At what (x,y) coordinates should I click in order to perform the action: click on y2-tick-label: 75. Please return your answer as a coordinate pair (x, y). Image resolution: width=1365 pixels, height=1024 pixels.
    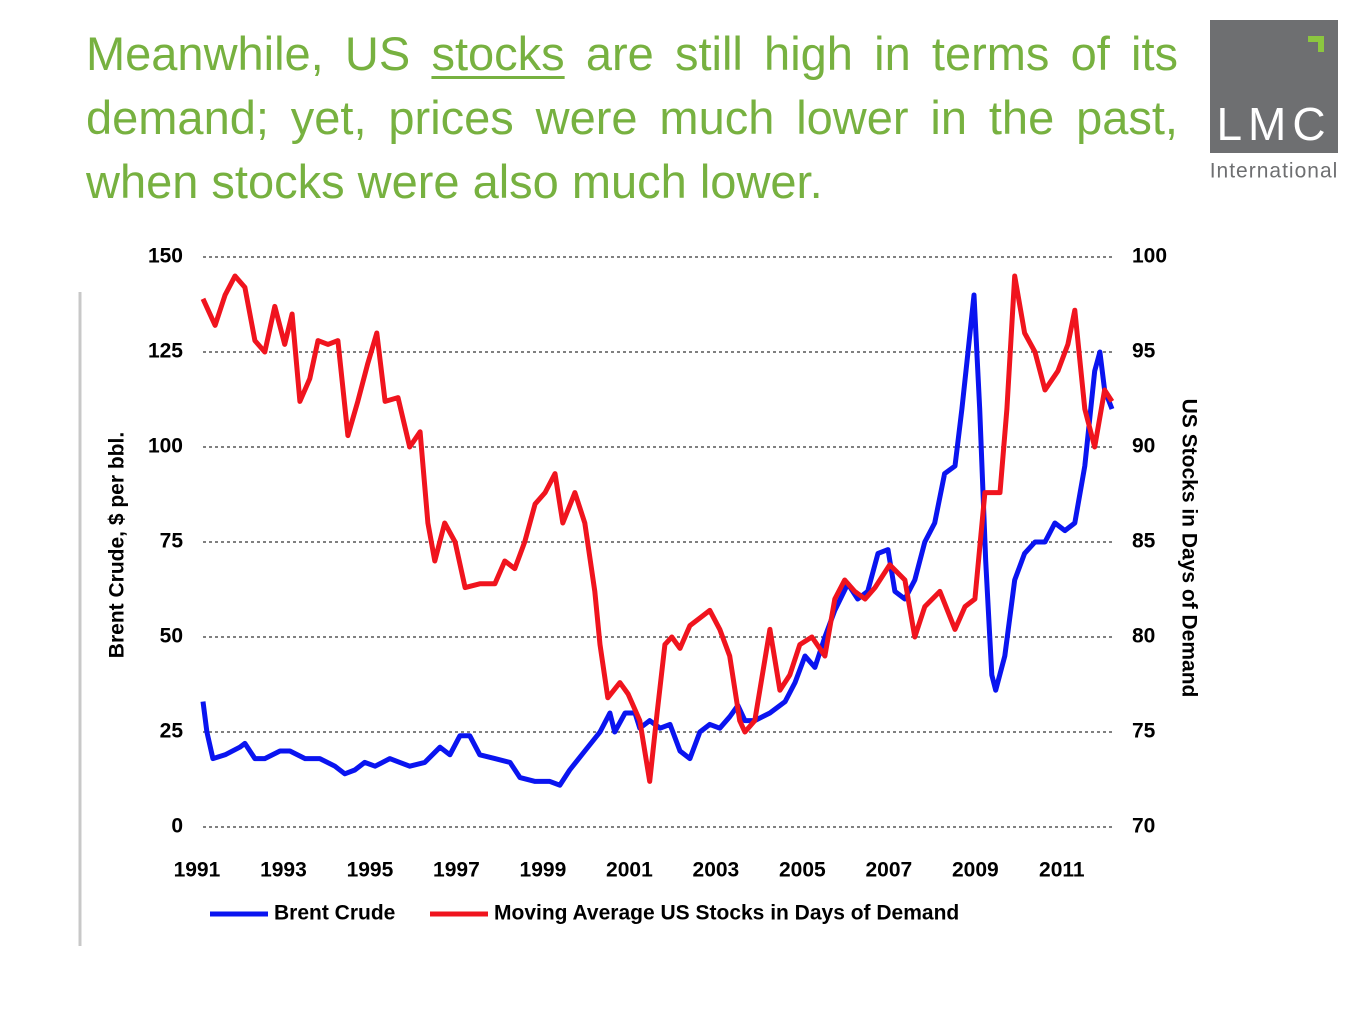
    Looking at the image, I should click on (1144, 731).